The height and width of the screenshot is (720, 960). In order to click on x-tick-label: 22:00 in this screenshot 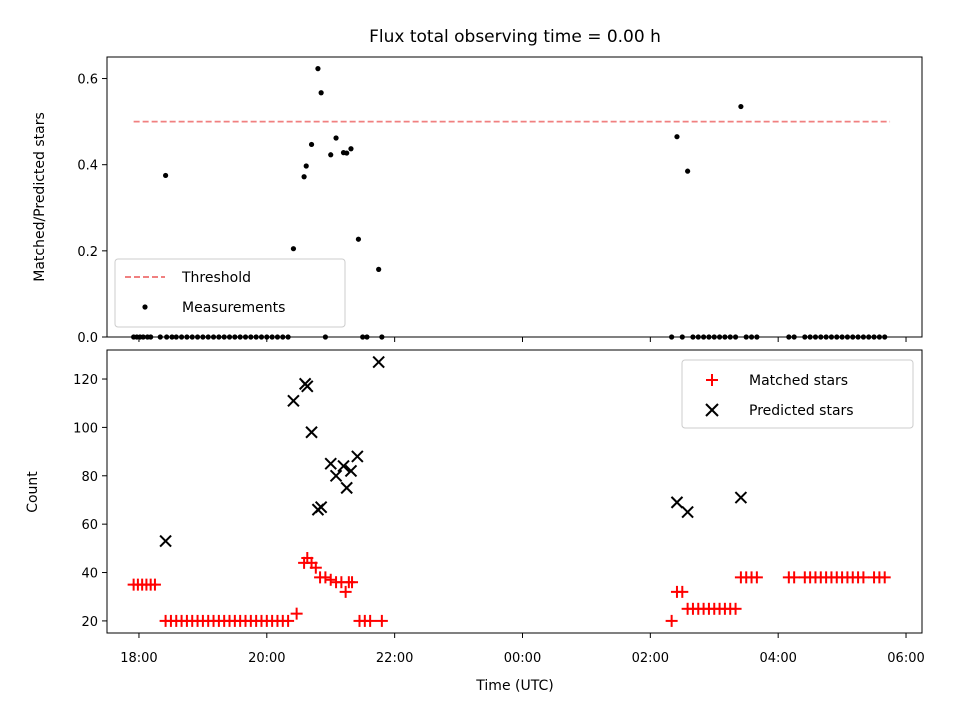, I will do `click(394, 658)`.